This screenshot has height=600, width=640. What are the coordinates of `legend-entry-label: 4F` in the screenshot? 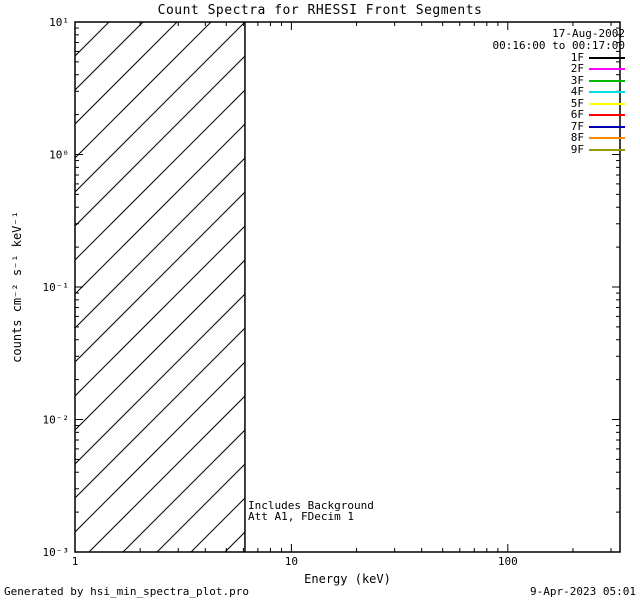 It's located at (577, 92).